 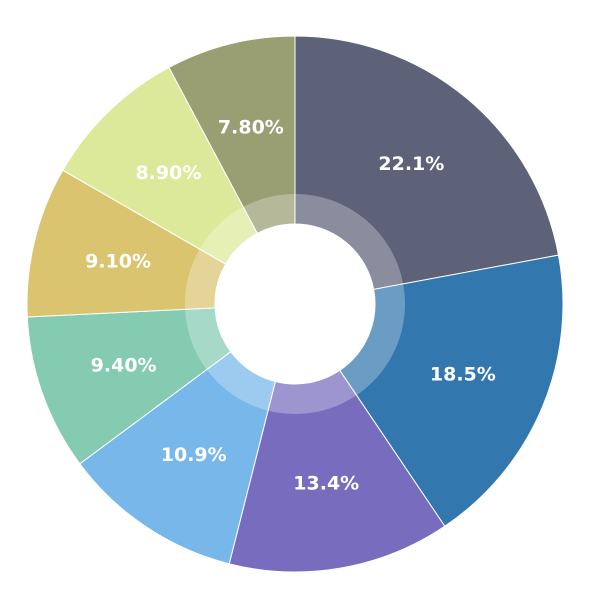 What do you see at coordinates (124, 365) in the screenshot?
I see `slice-data-label-5: 9.40%` at bounding box center [124, 365].